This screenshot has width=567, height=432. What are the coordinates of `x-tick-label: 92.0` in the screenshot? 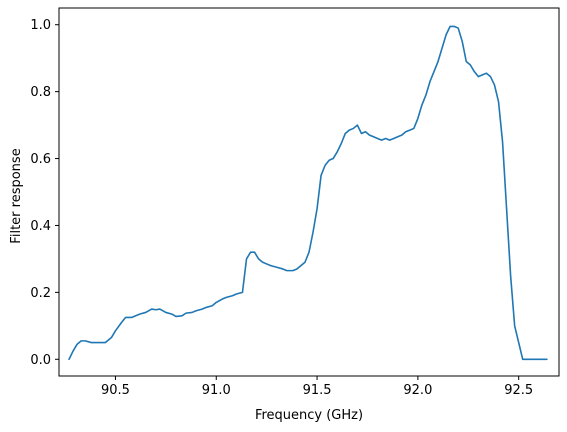 It's located at (417, 390).